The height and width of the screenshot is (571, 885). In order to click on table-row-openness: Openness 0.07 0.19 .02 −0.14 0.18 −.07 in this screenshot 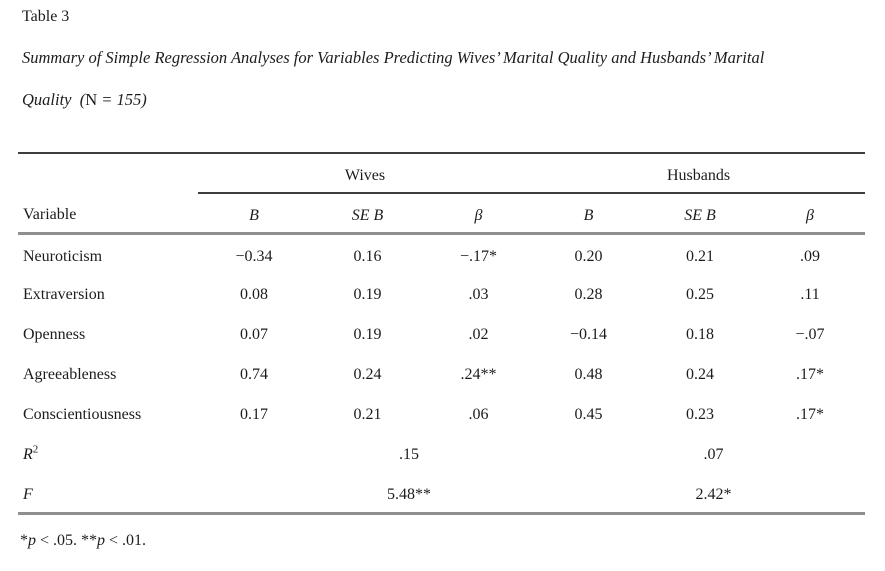, I will do `click(441, 333)`.